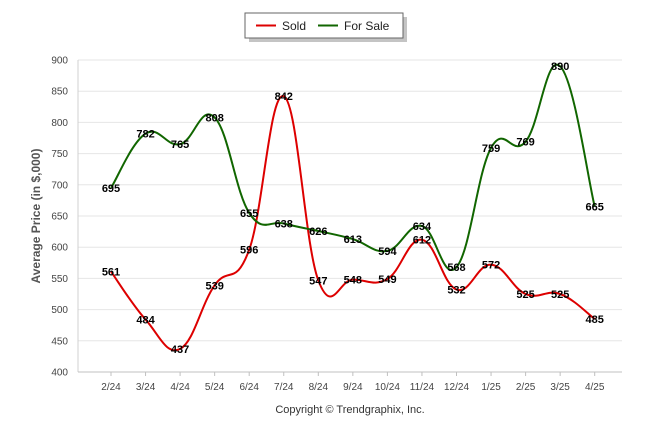 Image resolution: width=646 pixels, height=434 pixels. What do you see at coordinates (387, 252) in the screenshot?
I see `data-label-for-sale: 594` at bounding box center [387, 252].